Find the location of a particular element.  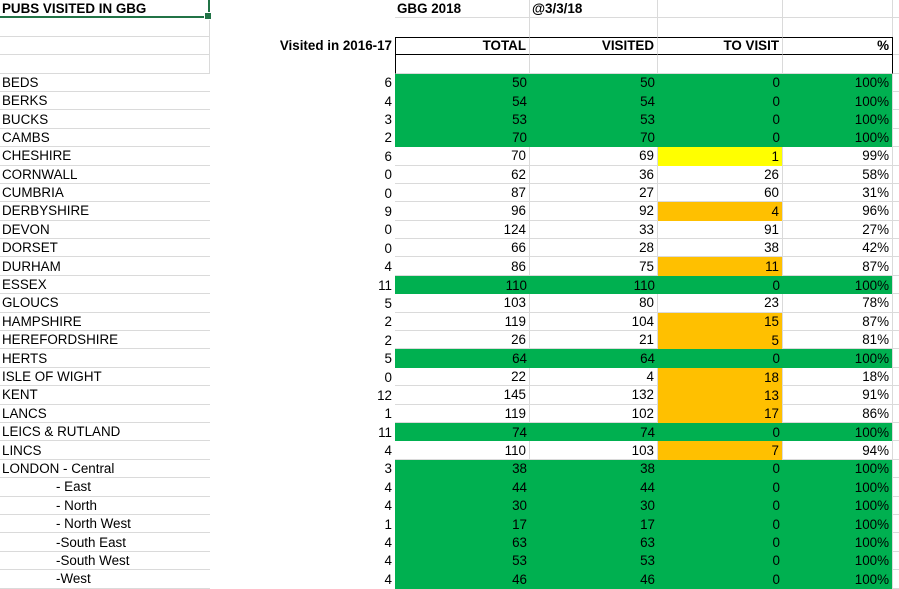

to-visit-cell: 13 is located at coordinates (720, 395).